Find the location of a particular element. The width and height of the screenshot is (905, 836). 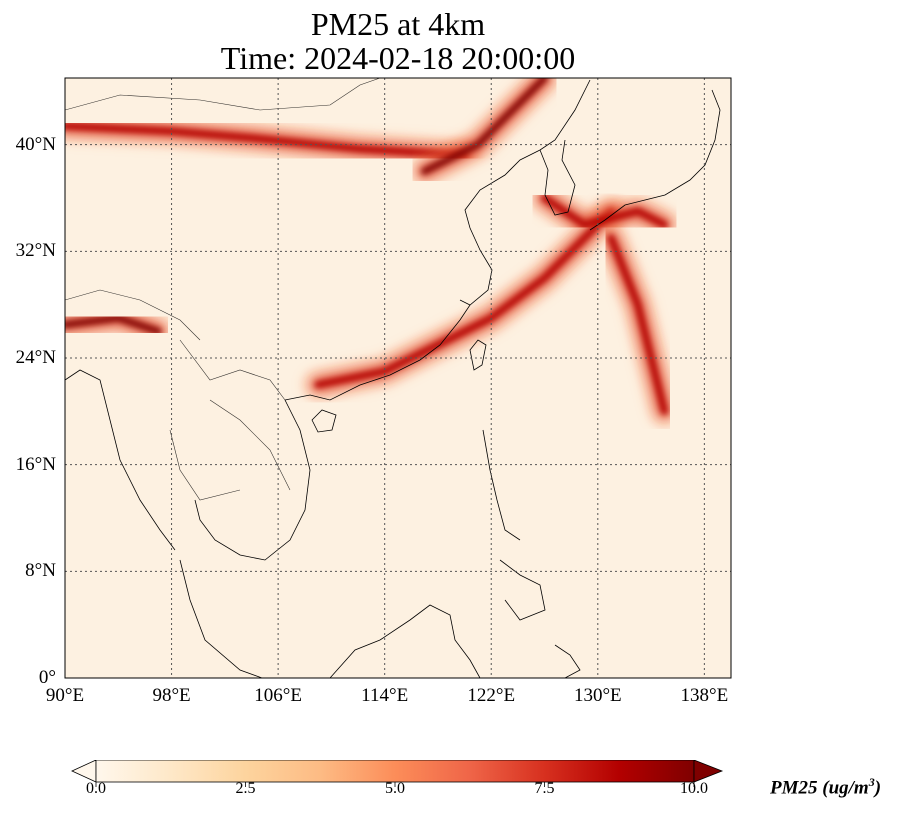

philippines-luzon is located at coordinates (501, 485).